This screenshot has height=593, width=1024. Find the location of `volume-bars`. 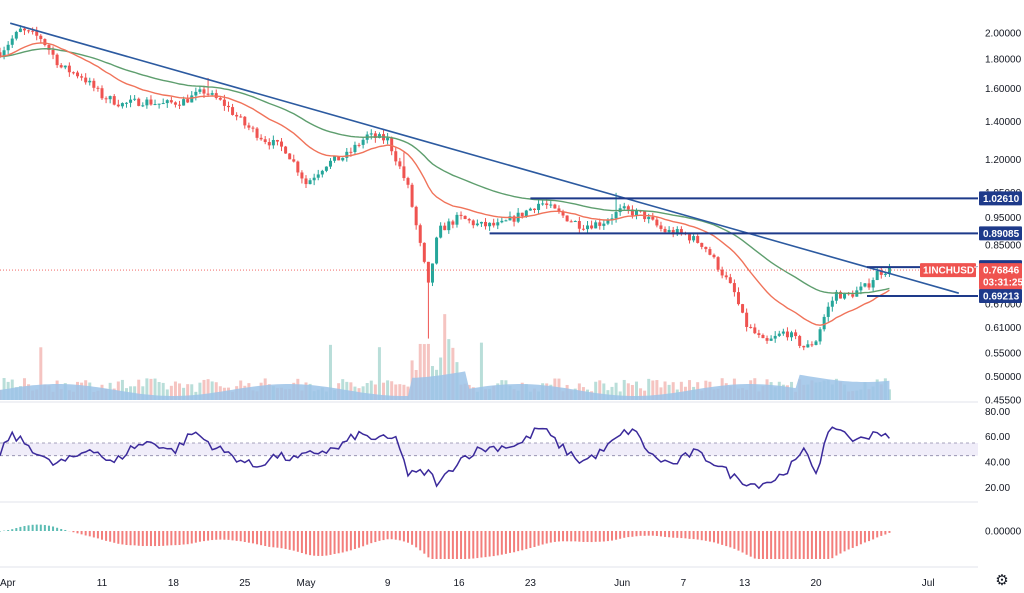

volume-bars is located at coordinates (445, 357).